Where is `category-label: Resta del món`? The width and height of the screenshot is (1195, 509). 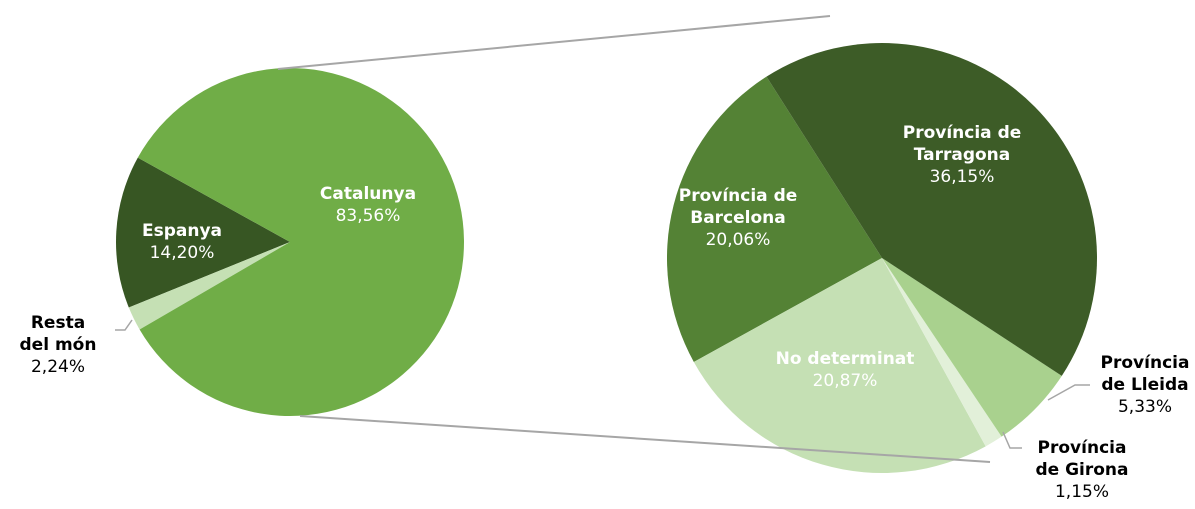
category-label: Resta del món is located at coordinates (58, 334).